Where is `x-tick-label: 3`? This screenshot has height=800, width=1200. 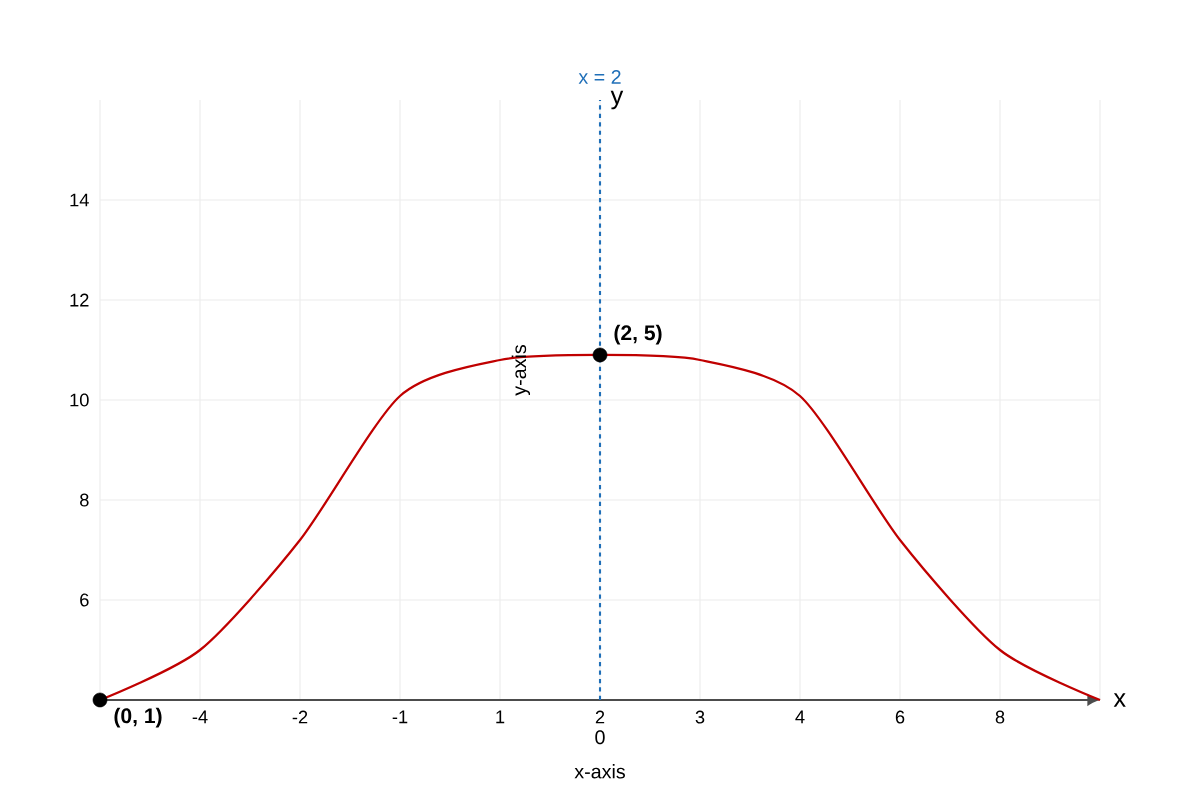
x-tick-label: 3 is located at coordinates (700, 717).